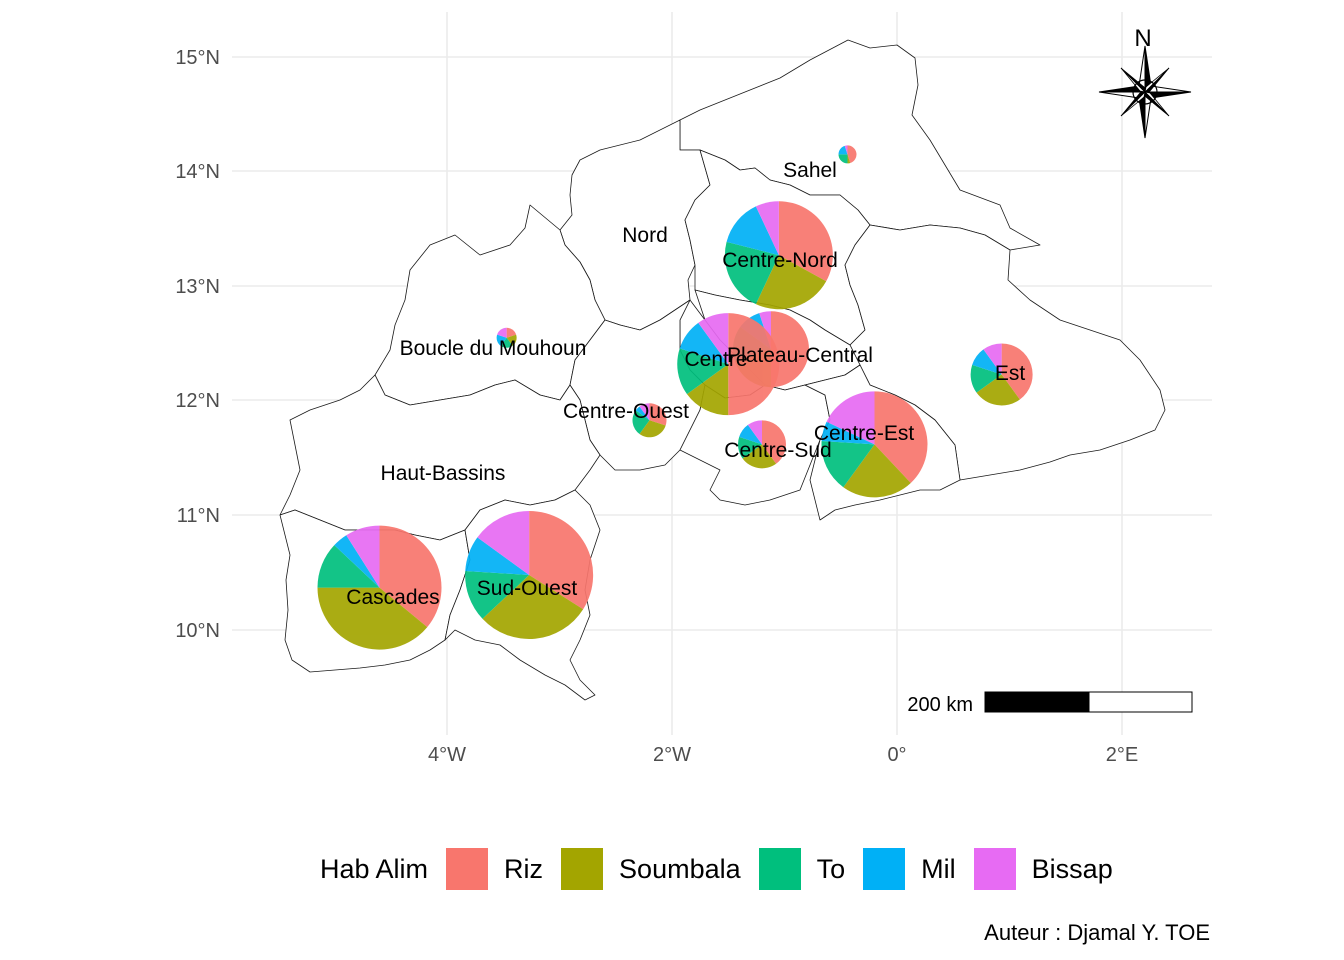 This screenshot has width=1344, height=960. Describe the element at coordinates (802, 869) in the screenshot. I see `legend-item-to: To` at that location.